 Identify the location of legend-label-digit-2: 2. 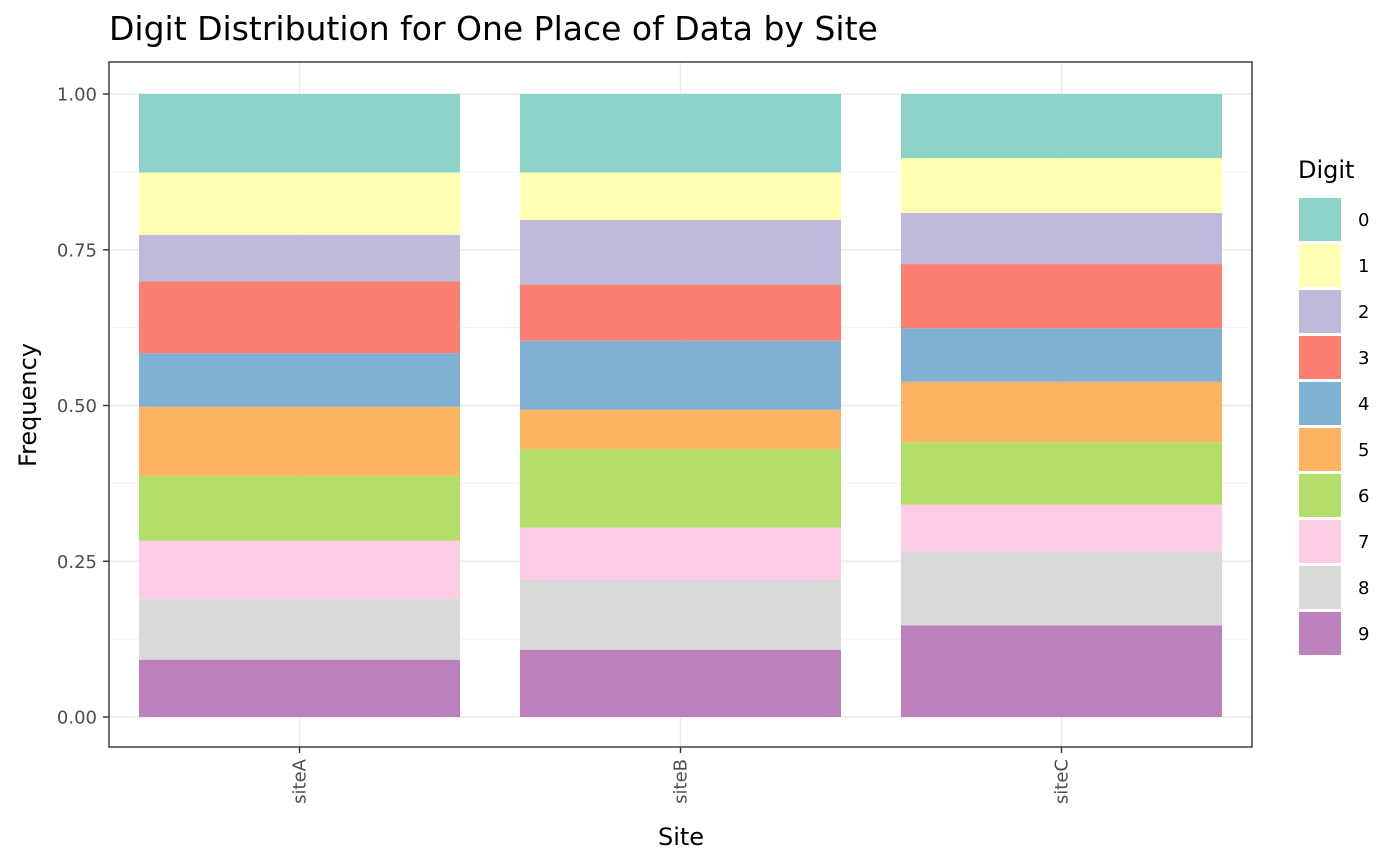
(1363, 312).